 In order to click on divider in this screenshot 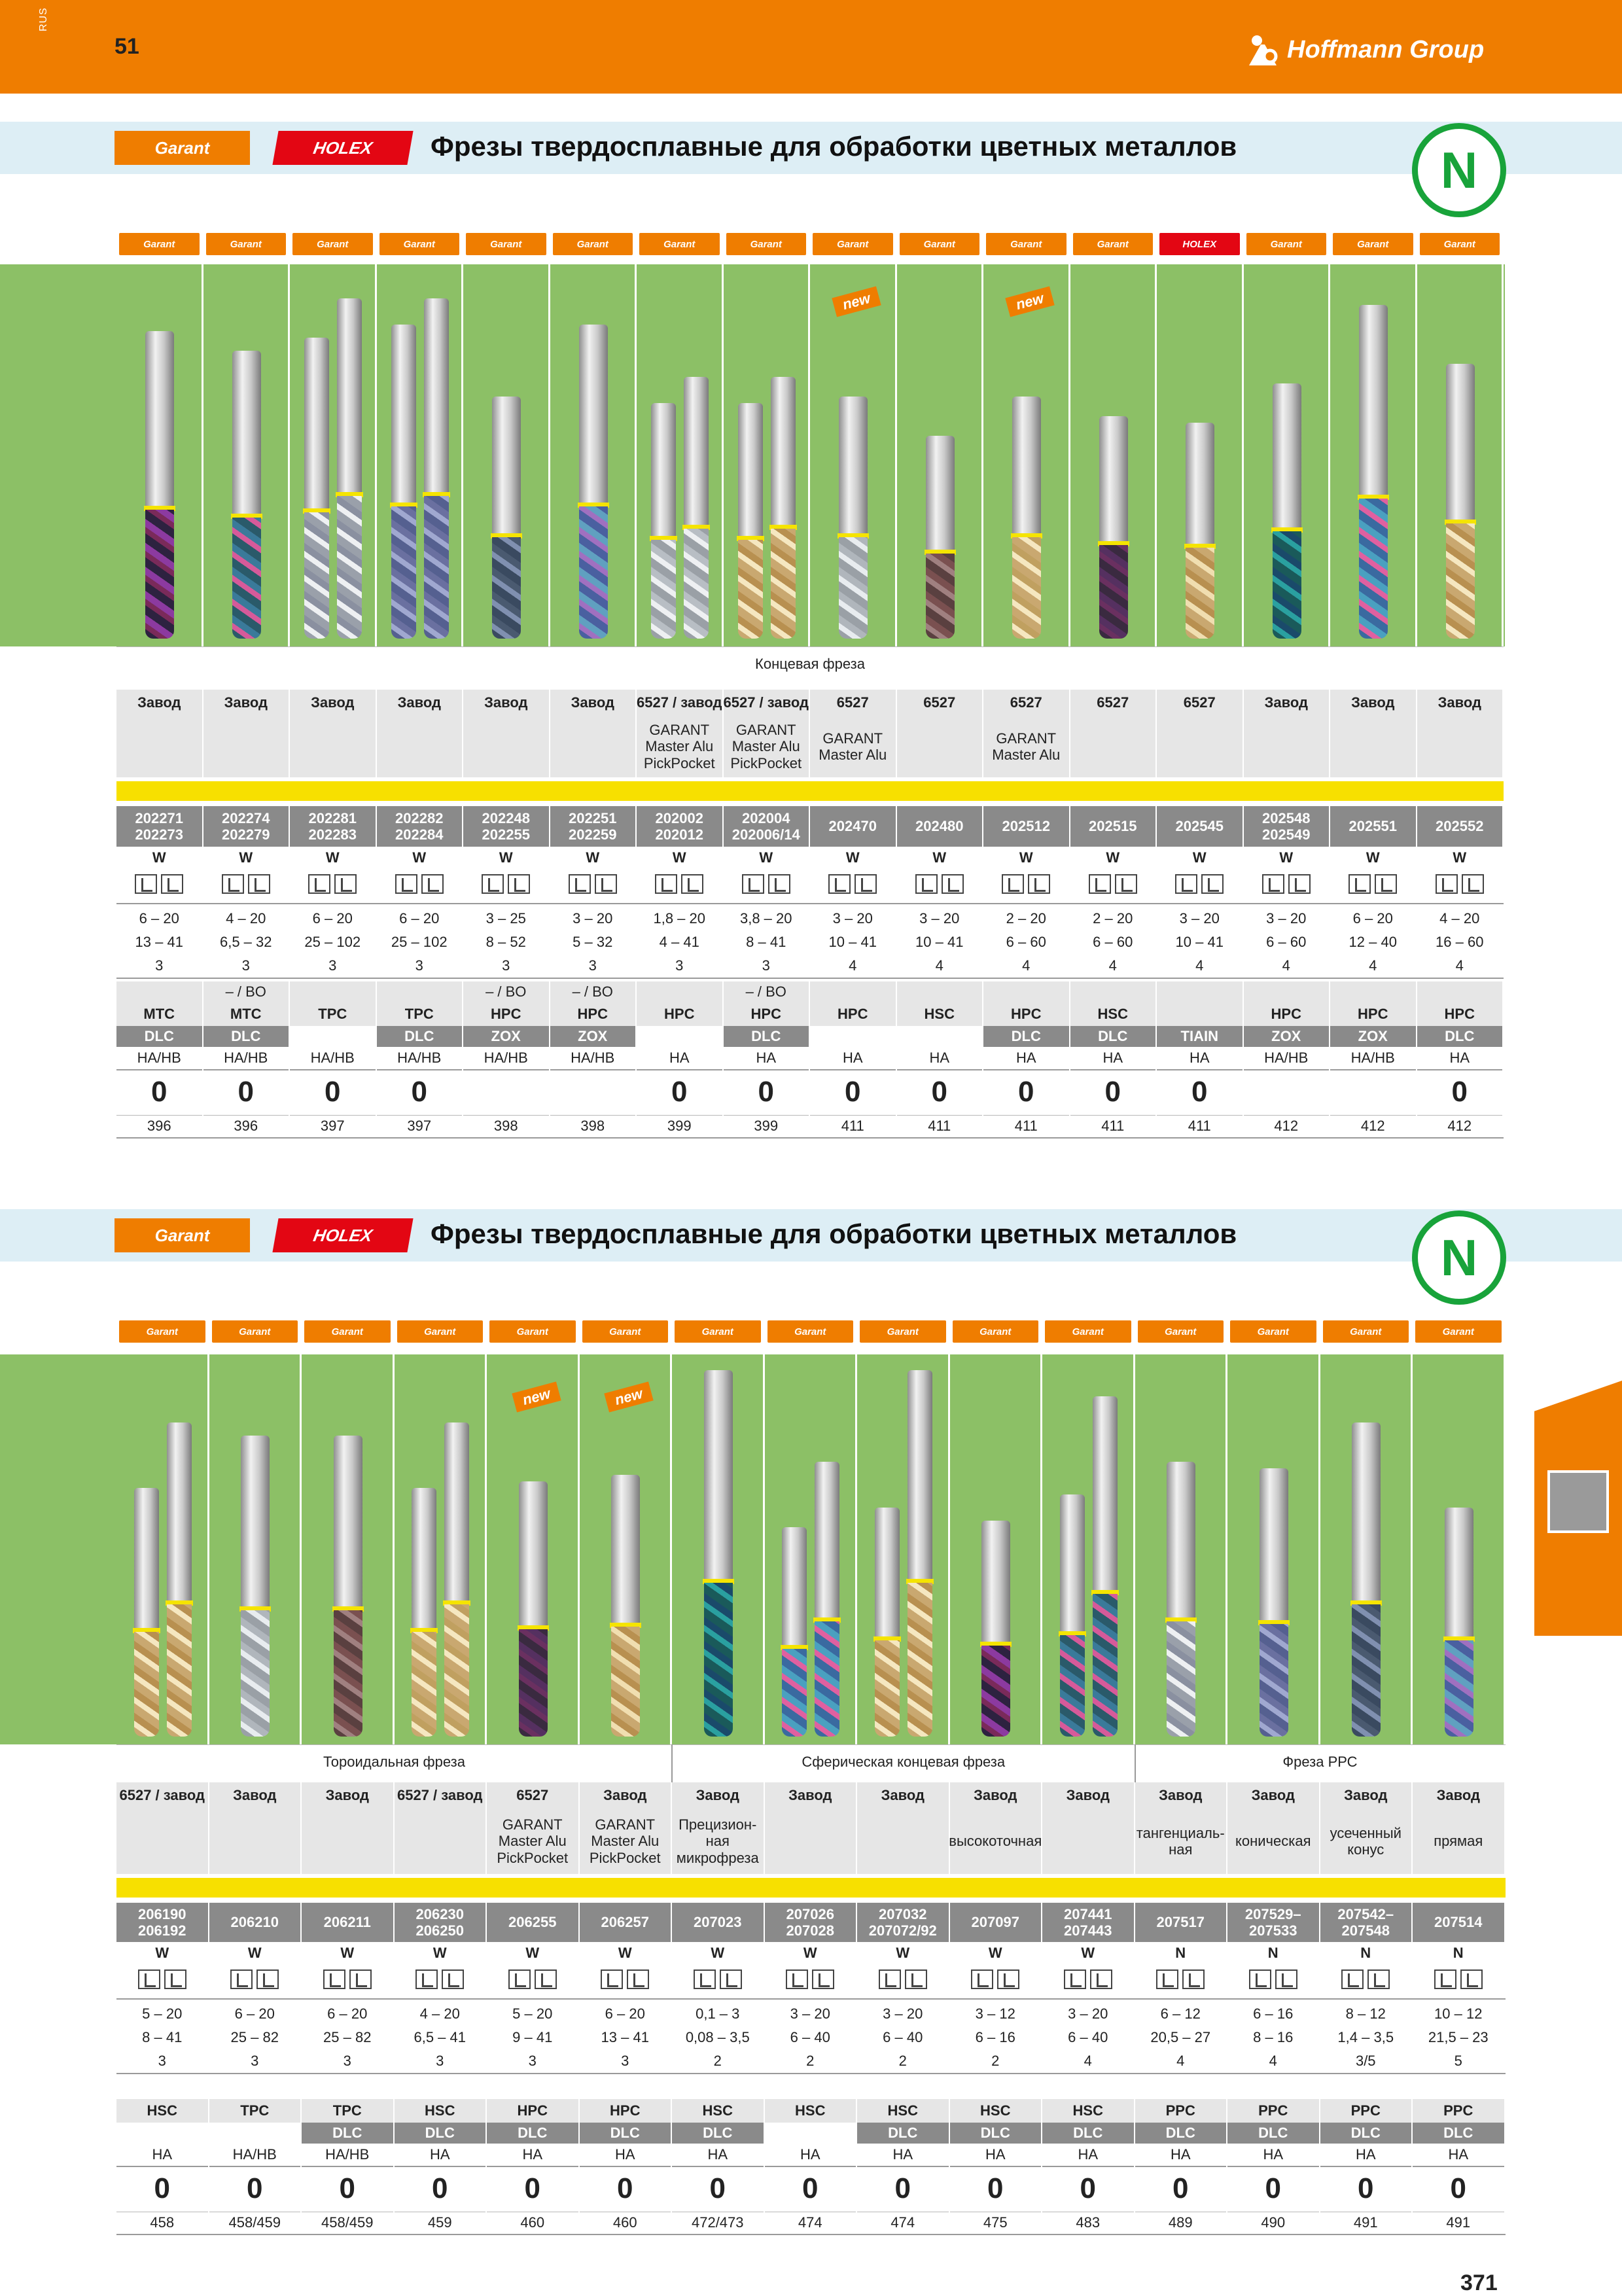, I will do `click(810, 978)`.